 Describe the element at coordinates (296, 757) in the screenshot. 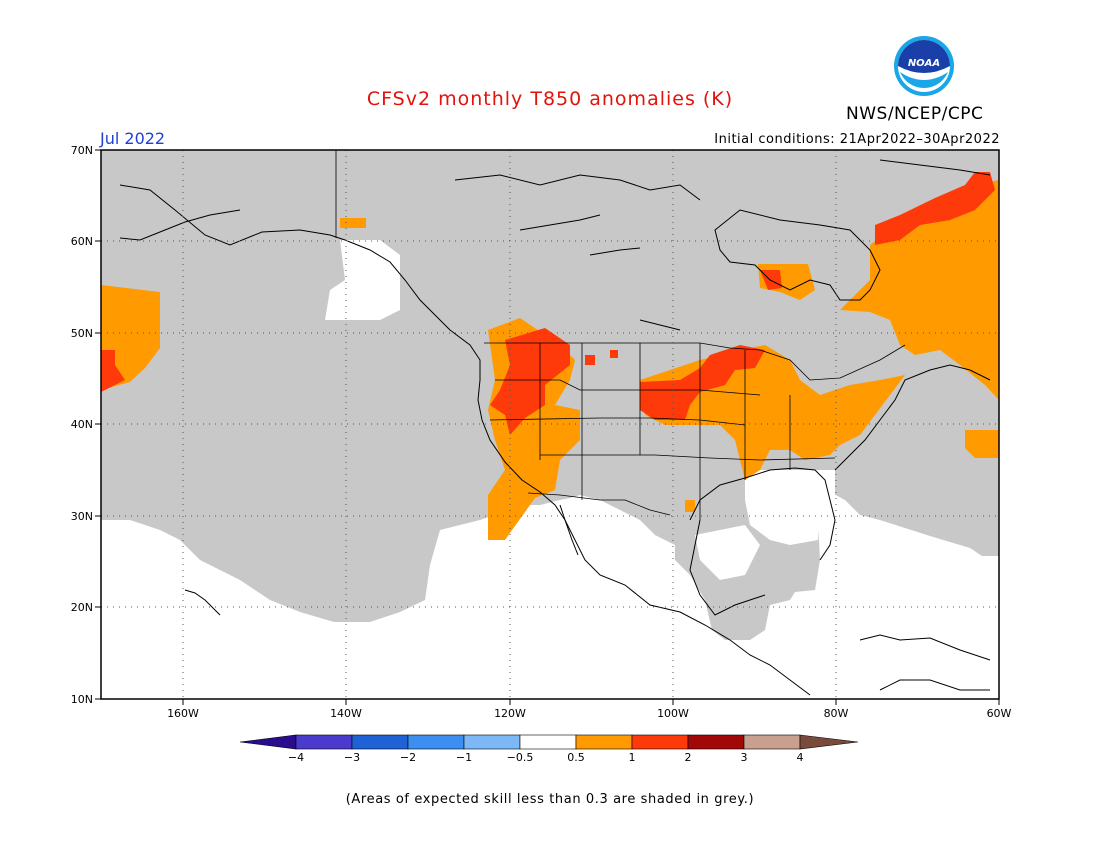

I see `colorbar-tick-label: −4` at that location.